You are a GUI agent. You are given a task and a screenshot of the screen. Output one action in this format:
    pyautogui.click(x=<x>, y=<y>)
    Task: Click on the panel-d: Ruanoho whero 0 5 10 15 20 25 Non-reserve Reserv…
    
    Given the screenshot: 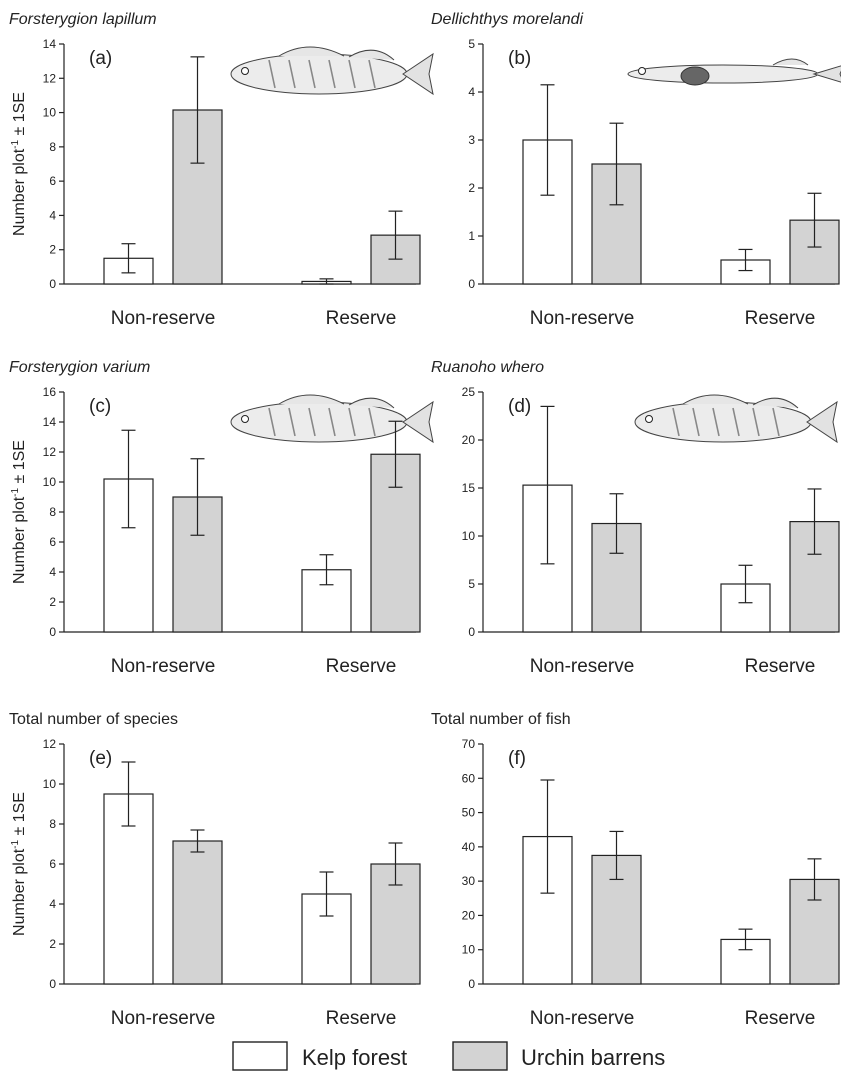 What is the action you would take?
    pyautogui.click(x=635, y=518)
    